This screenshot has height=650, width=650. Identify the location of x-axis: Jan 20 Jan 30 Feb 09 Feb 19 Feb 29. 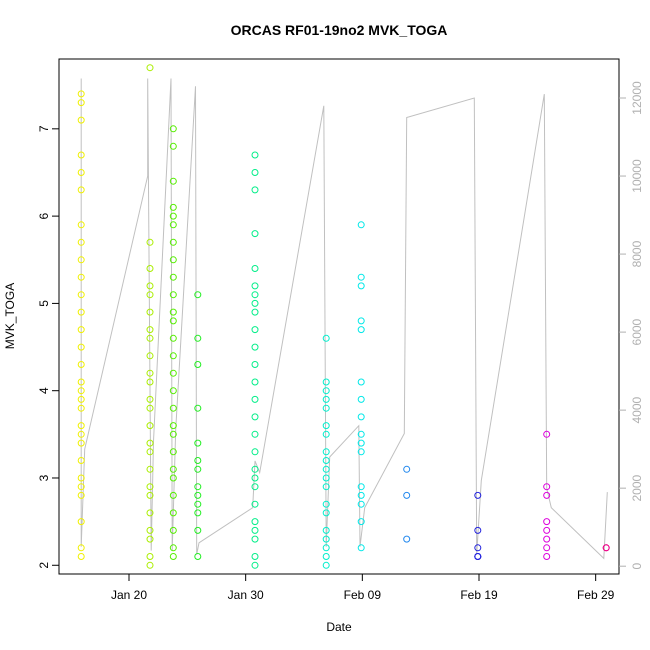
(363, 588).